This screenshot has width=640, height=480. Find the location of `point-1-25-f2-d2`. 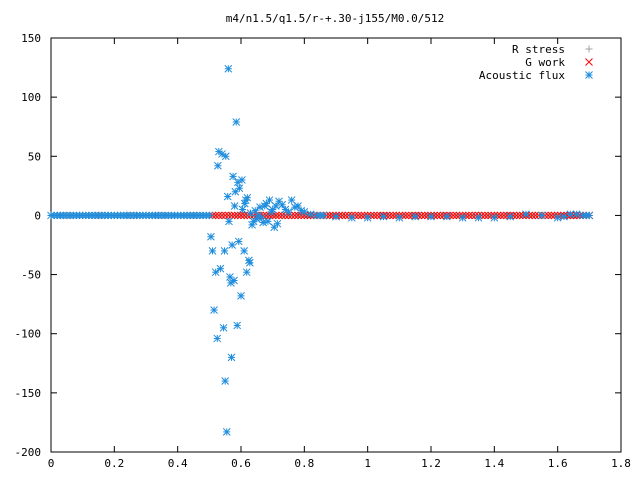

point-1-25-f2-d2 is located at coordinates (405, 215).